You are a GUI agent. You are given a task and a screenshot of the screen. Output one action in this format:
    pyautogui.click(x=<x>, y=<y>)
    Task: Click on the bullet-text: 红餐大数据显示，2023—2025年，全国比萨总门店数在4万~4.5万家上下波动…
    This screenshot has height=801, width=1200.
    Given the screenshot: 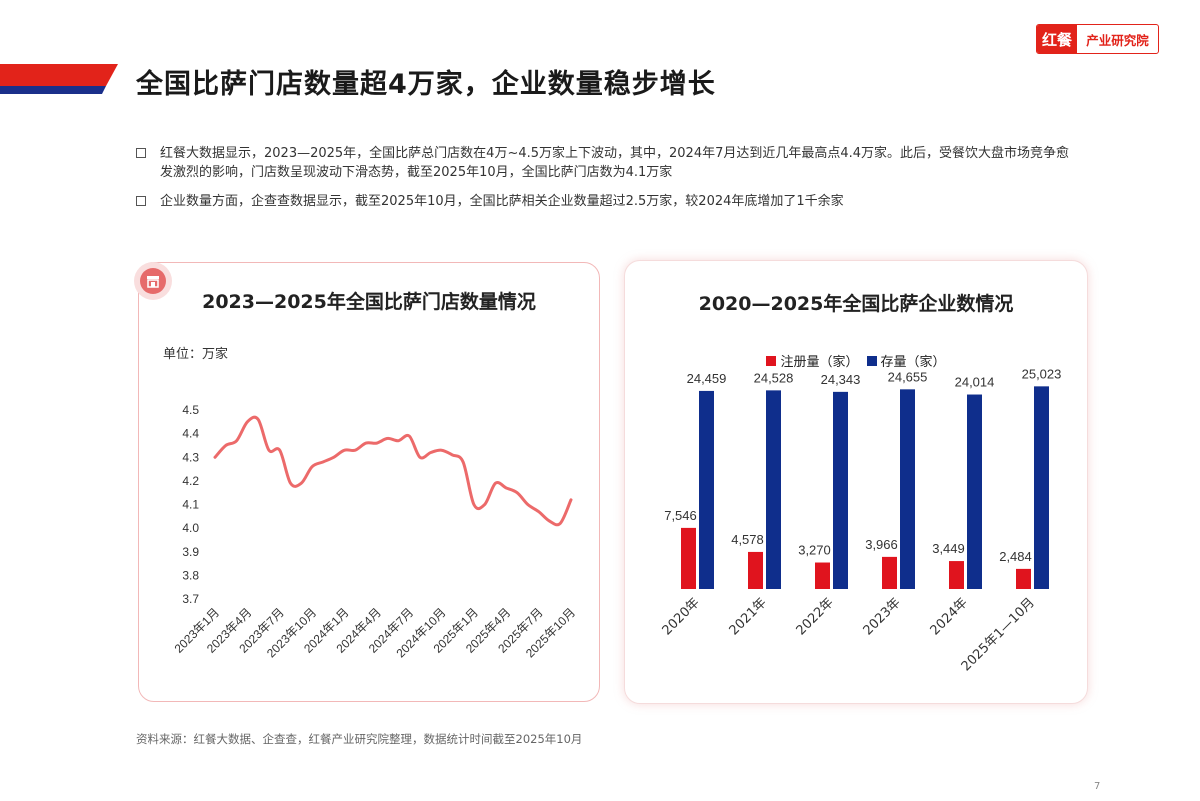 What is the action you would take?
    pyautogui.click(x=615, y=163)
    